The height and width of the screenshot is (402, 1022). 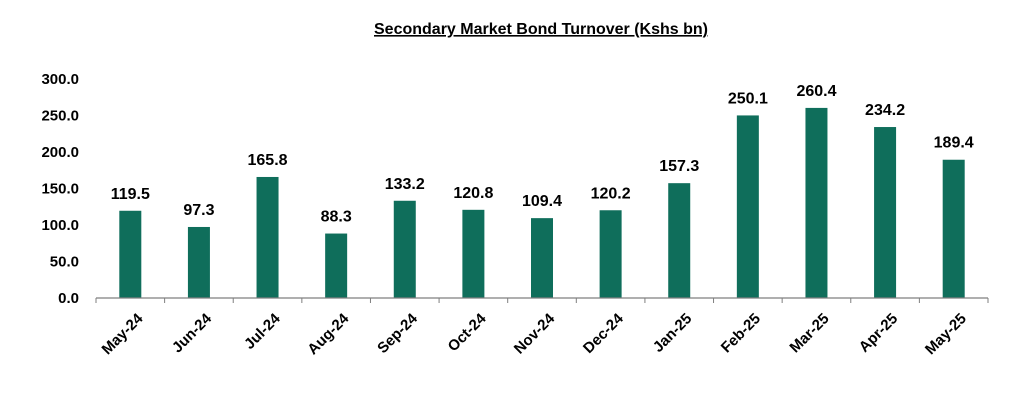 What do you see at coordinates (611, 193) in the screenshot?
I see `data-label: 120.2` at bounding box center [611, 193].